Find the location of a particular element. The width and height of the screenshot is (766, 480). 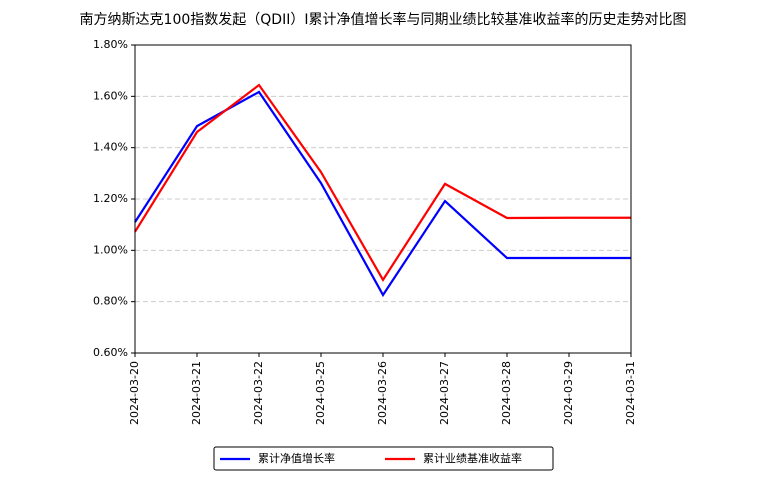

x-tick-label: 2024-03-22 is located at coordinates (258, 393).